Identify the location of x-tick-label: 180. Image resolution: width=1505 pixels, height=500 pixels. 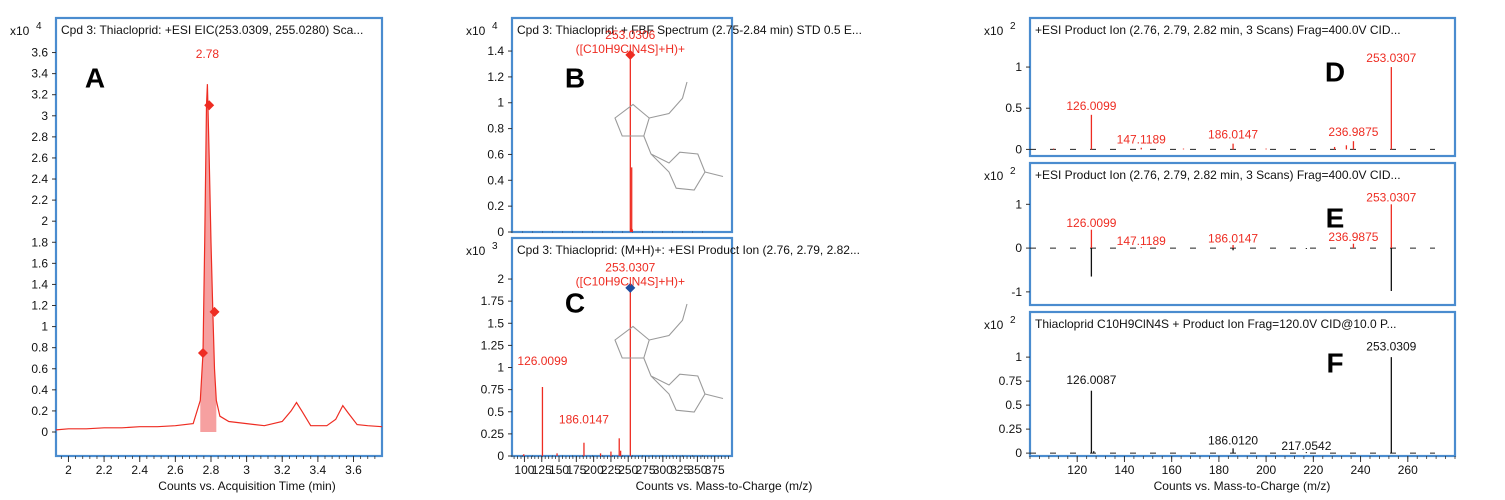
(1219, 470).